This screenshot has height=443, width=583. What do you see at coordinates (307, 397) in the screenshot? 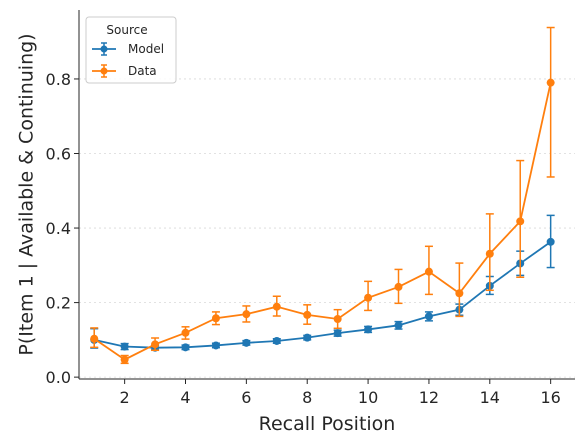
I see `x-tick-label: 8` at bounding box center [307, 397].